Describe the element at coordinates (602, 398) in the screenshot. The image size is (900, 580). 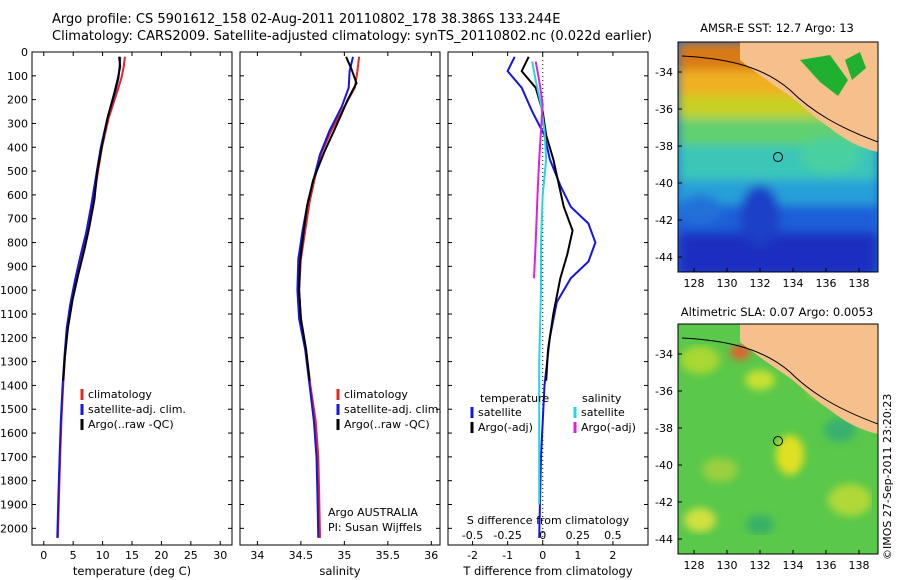
I see `legend-title-salinity: salinity` at that location.